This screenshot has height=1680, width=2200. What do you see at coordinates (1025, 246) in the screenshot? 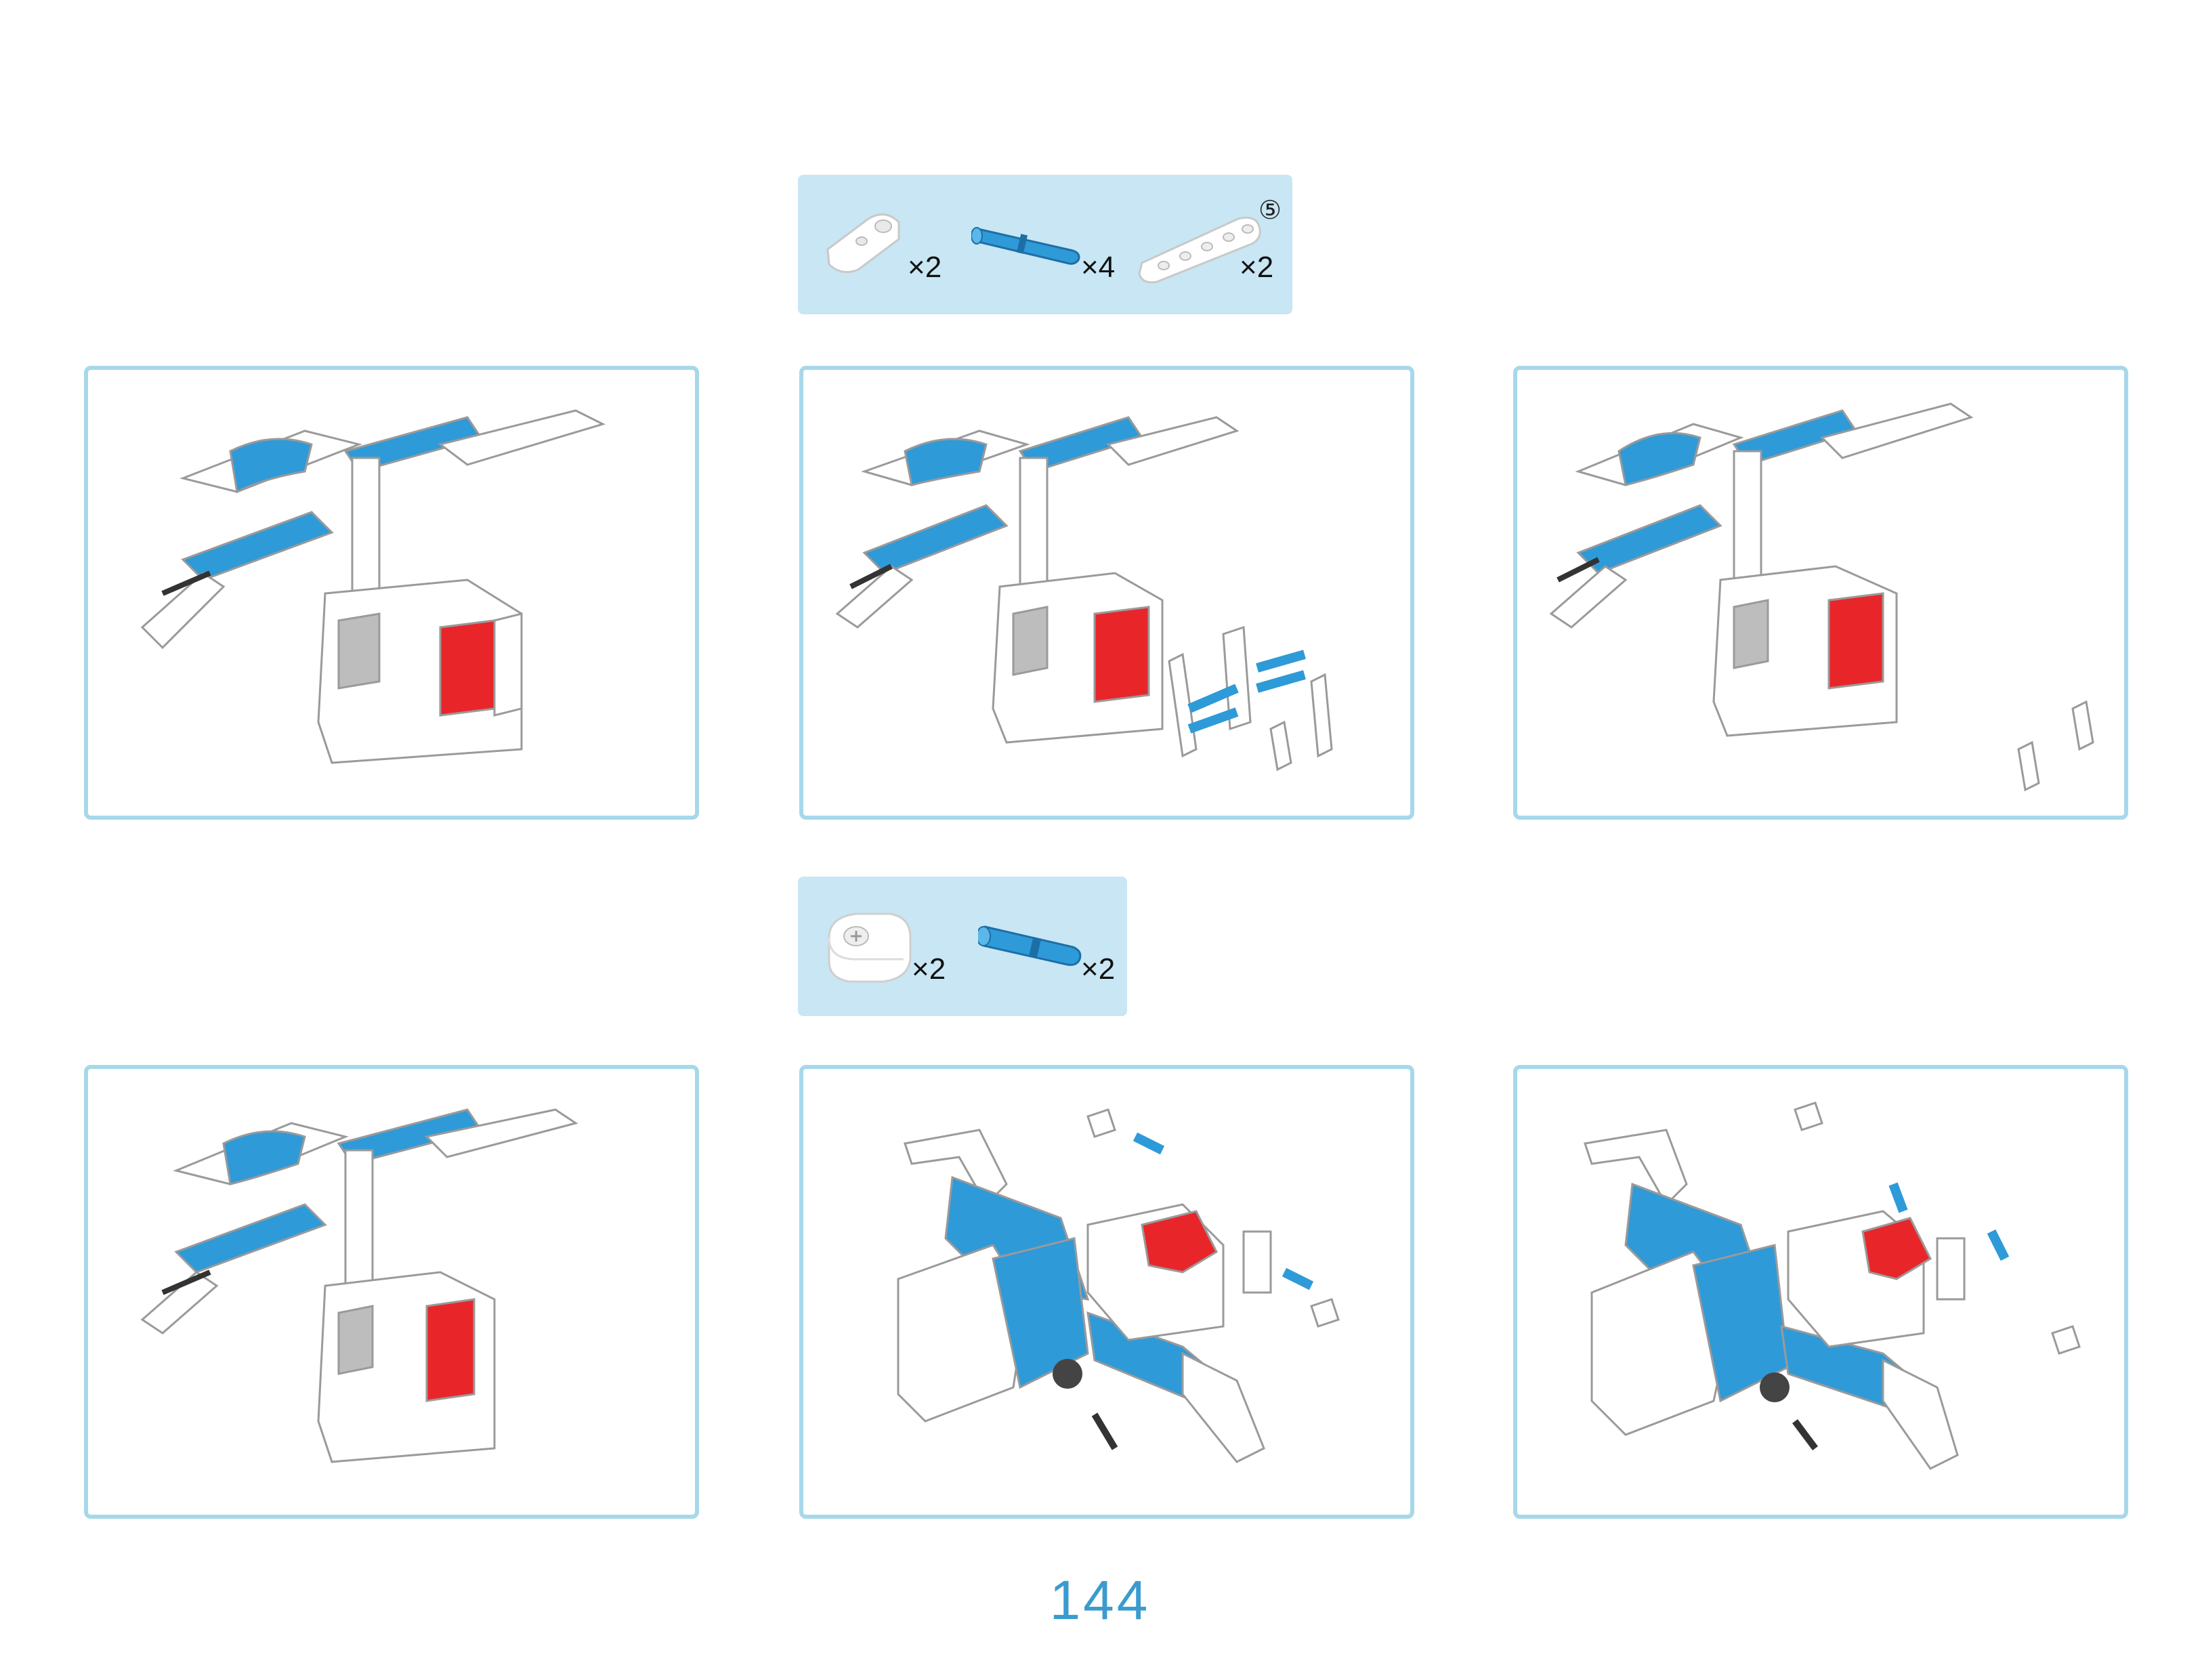
I see `blue-axle-pin-icon` at bounding box center [1025, 246].